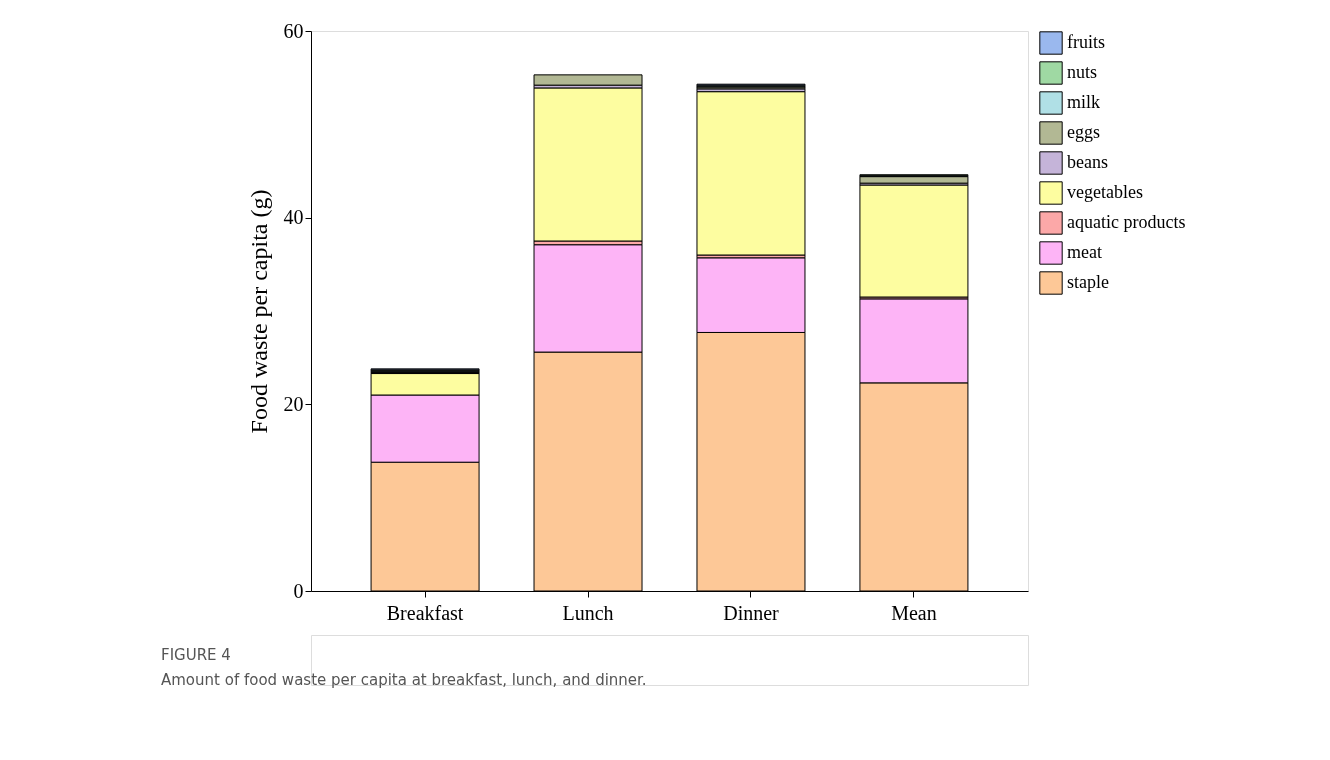 The width and height of the screenshot is (1330, 760). What do you see at coordinates (1086, 42) in the screenshot?
I see `legend-label: fruits` at bounding box center [1086, 42].